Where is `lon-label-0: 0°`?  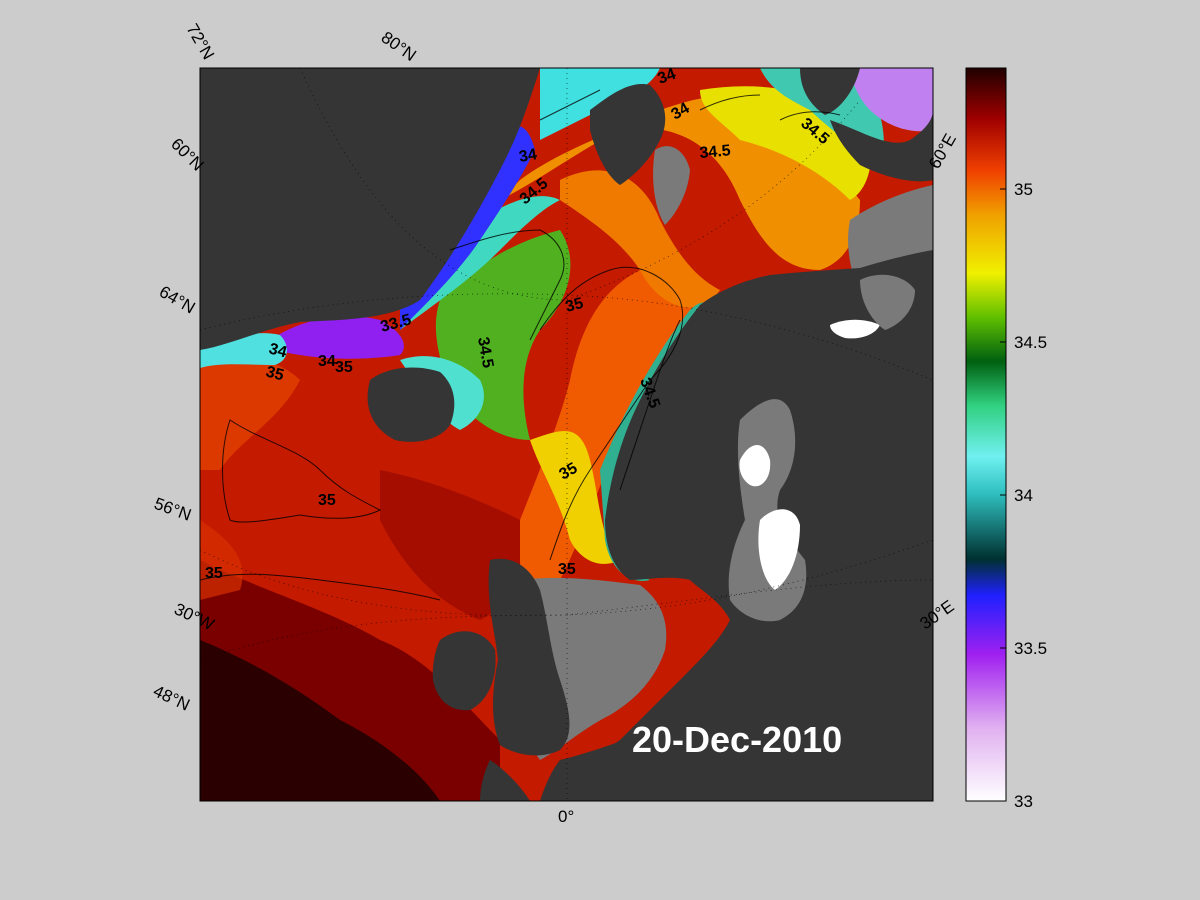 lon-label-0: 0° is located at coordinates (566, 816).